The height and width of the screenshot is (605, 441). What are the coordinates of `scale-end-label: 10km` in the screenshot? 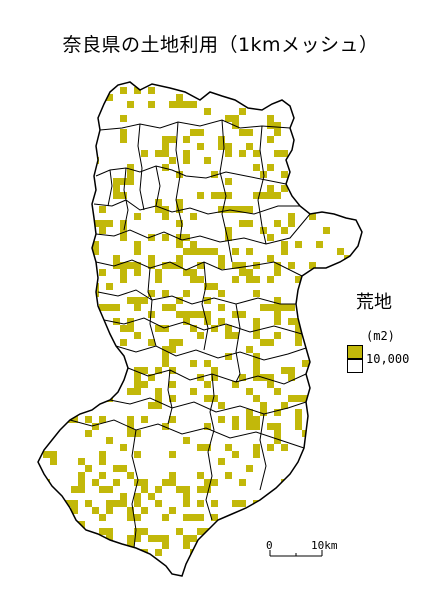 It's located at (324, 545).